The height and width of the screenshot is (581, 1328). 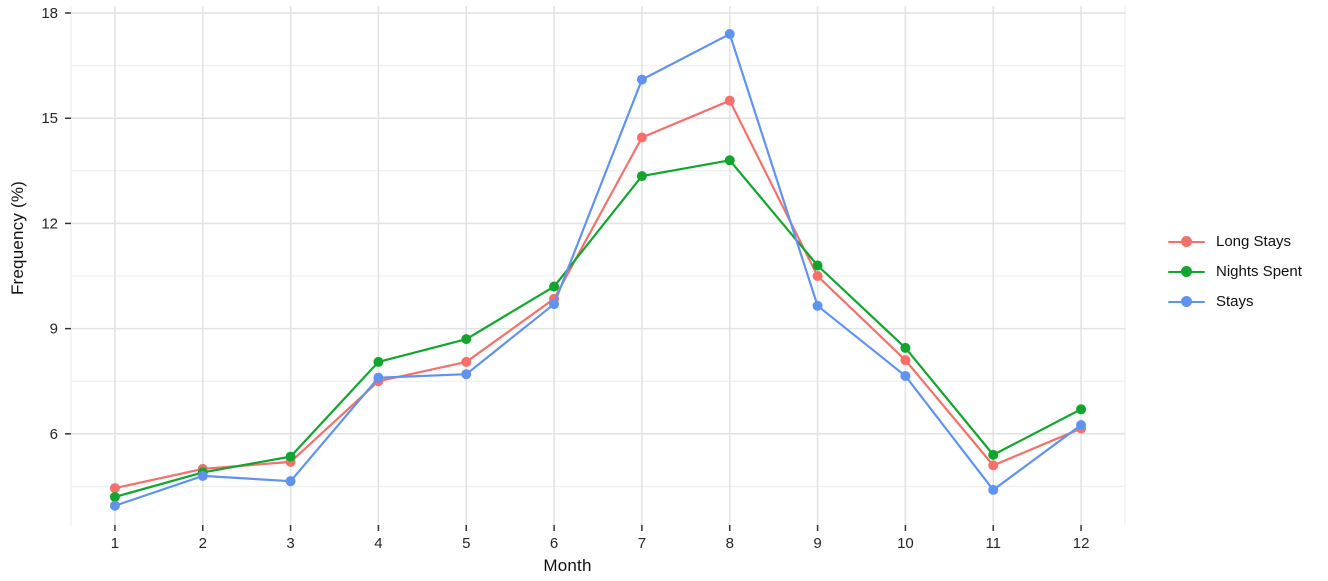 What do you see at coordinates (1259, 271) in the screenshot?
I see `legend-label: Nights Spent` at bounding box center [1259, 271].